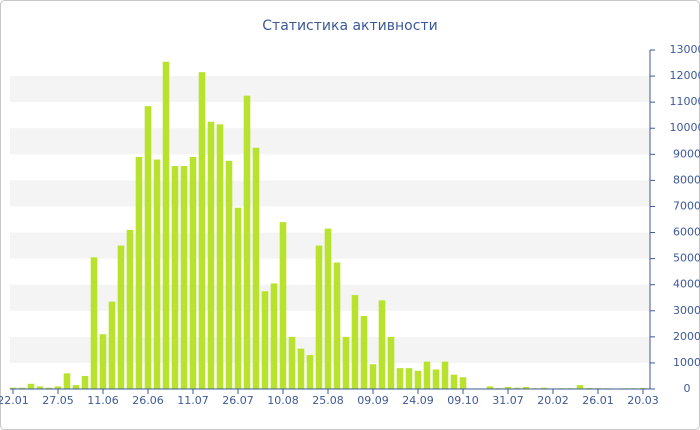 This screenshot has width=700, height=430. I want to click on y-tick-label: 8000, so click(686, 179).